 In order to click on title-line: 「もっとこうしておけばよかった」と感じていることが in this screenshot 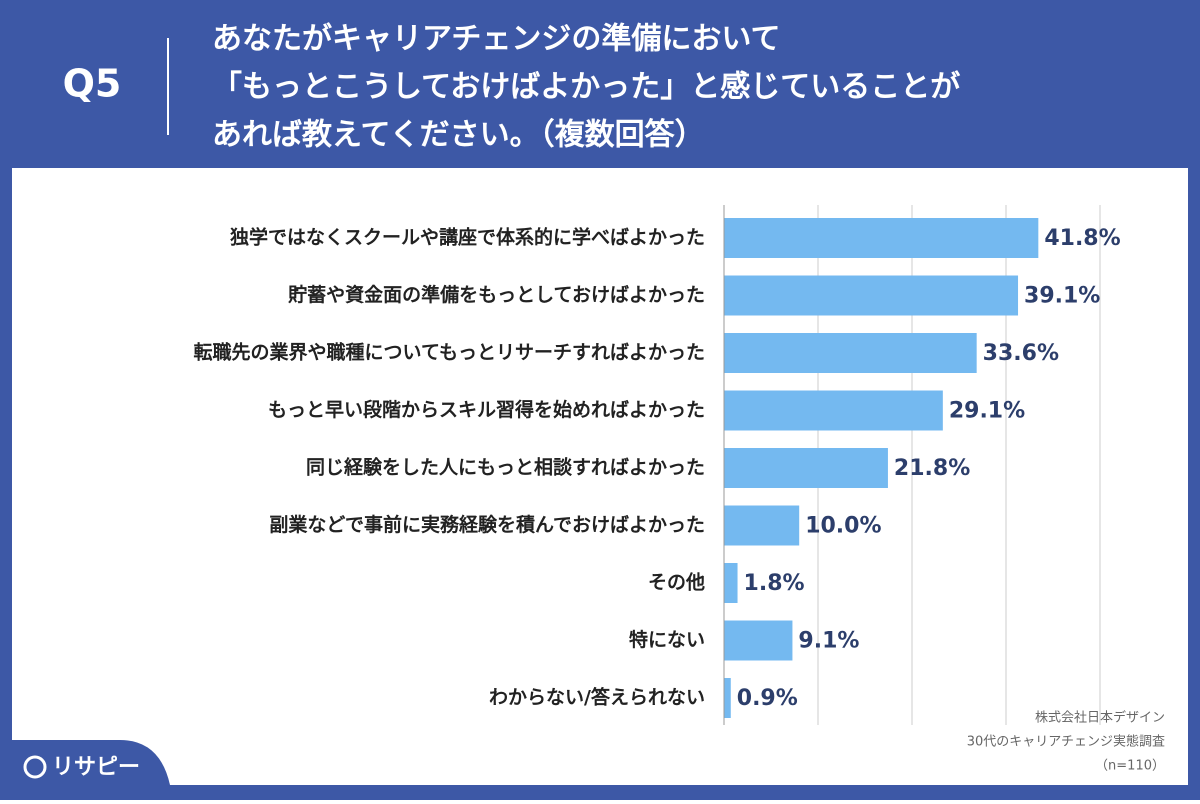, I will do `click(586, 87)`.